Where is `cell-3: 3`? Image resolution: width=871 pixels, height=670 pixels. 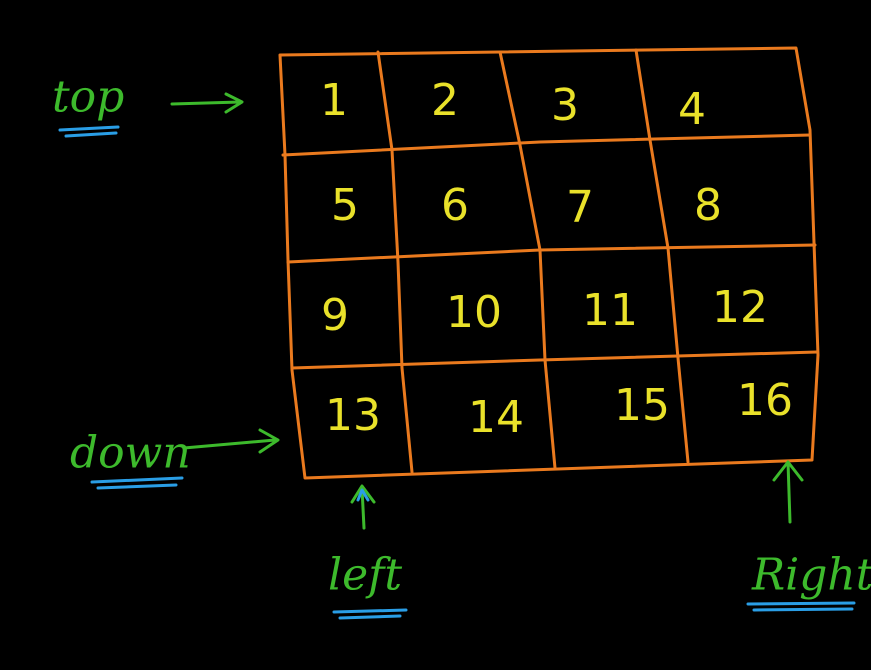 cell-3: 3 is located at coordinates (565, 105).